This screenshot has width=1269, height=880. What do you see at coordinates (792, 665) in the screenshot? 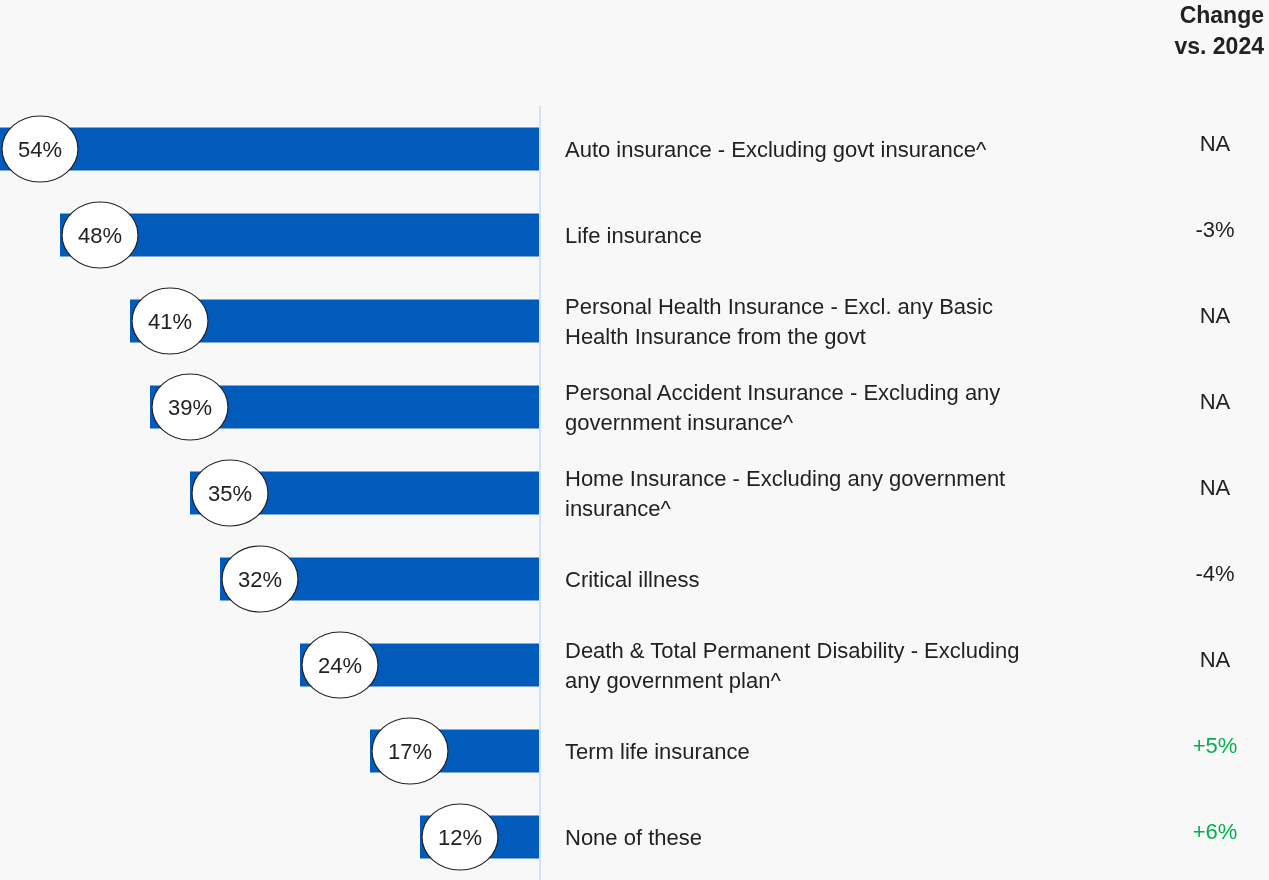
I see `y-tick-label: Death & Total Permanent Disability - Excluding any government plan^` at bounding box center [792, 665].